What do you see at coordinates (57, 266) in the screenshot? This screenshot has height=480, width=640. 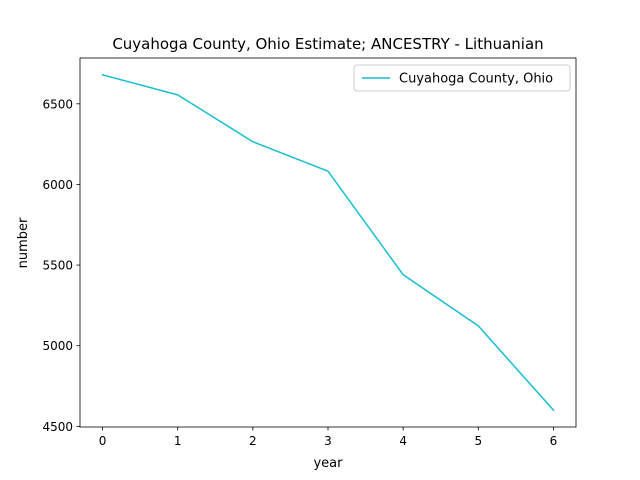 I see `y-tick-label: 5500` at bounding box center [57, 266].